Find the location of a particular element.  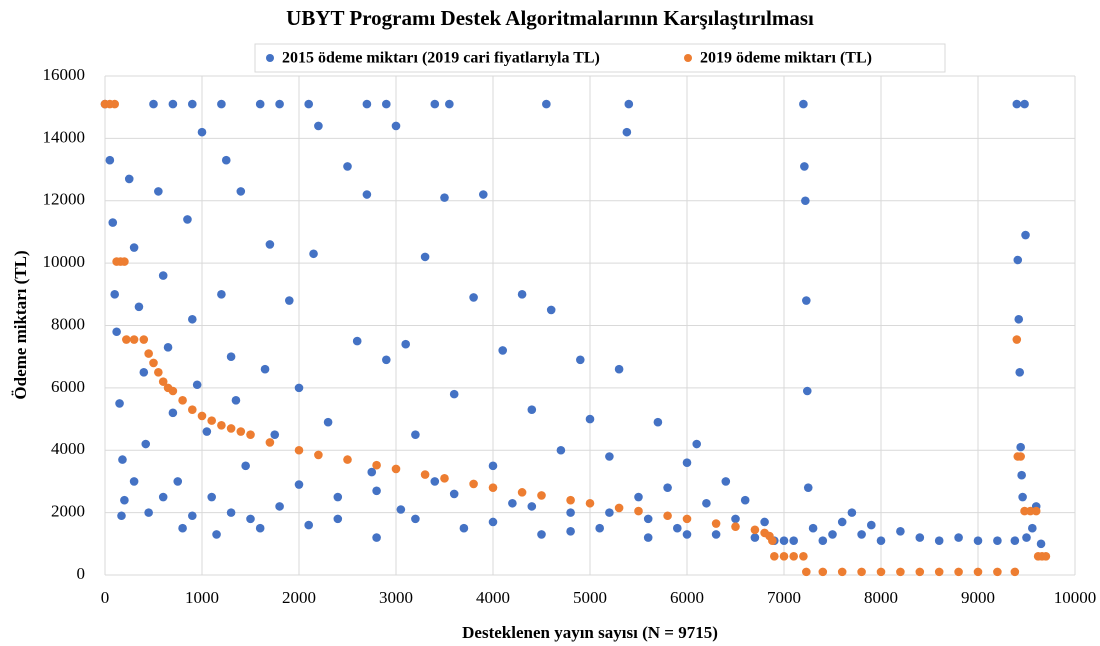

x-tick-label: 3000 is located at coordinates (396, 597).